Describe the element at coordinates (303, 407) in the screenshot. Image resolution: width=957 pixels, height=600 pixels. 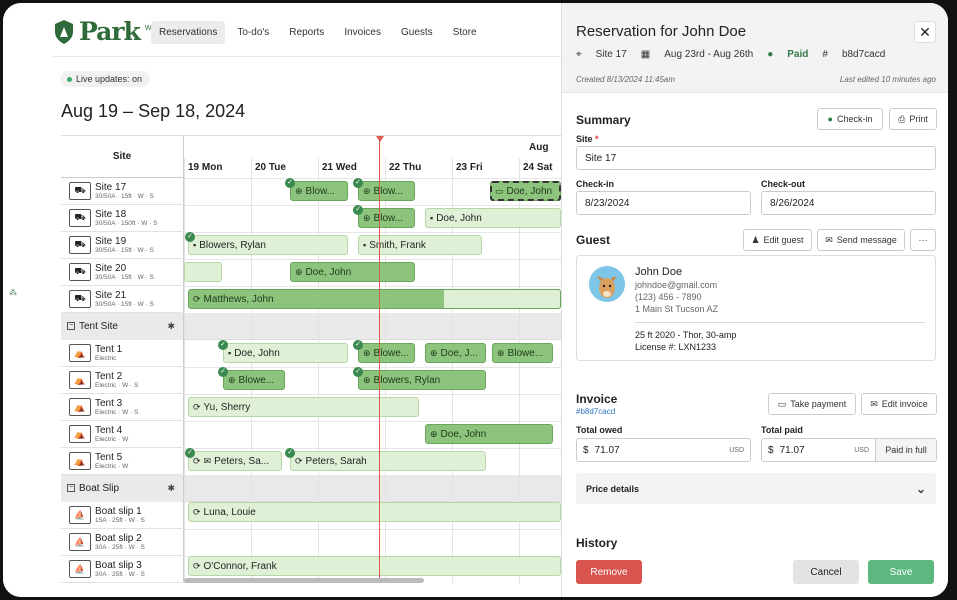
I see `booking-bar: ⟳ Yu, Sherry` at that location.